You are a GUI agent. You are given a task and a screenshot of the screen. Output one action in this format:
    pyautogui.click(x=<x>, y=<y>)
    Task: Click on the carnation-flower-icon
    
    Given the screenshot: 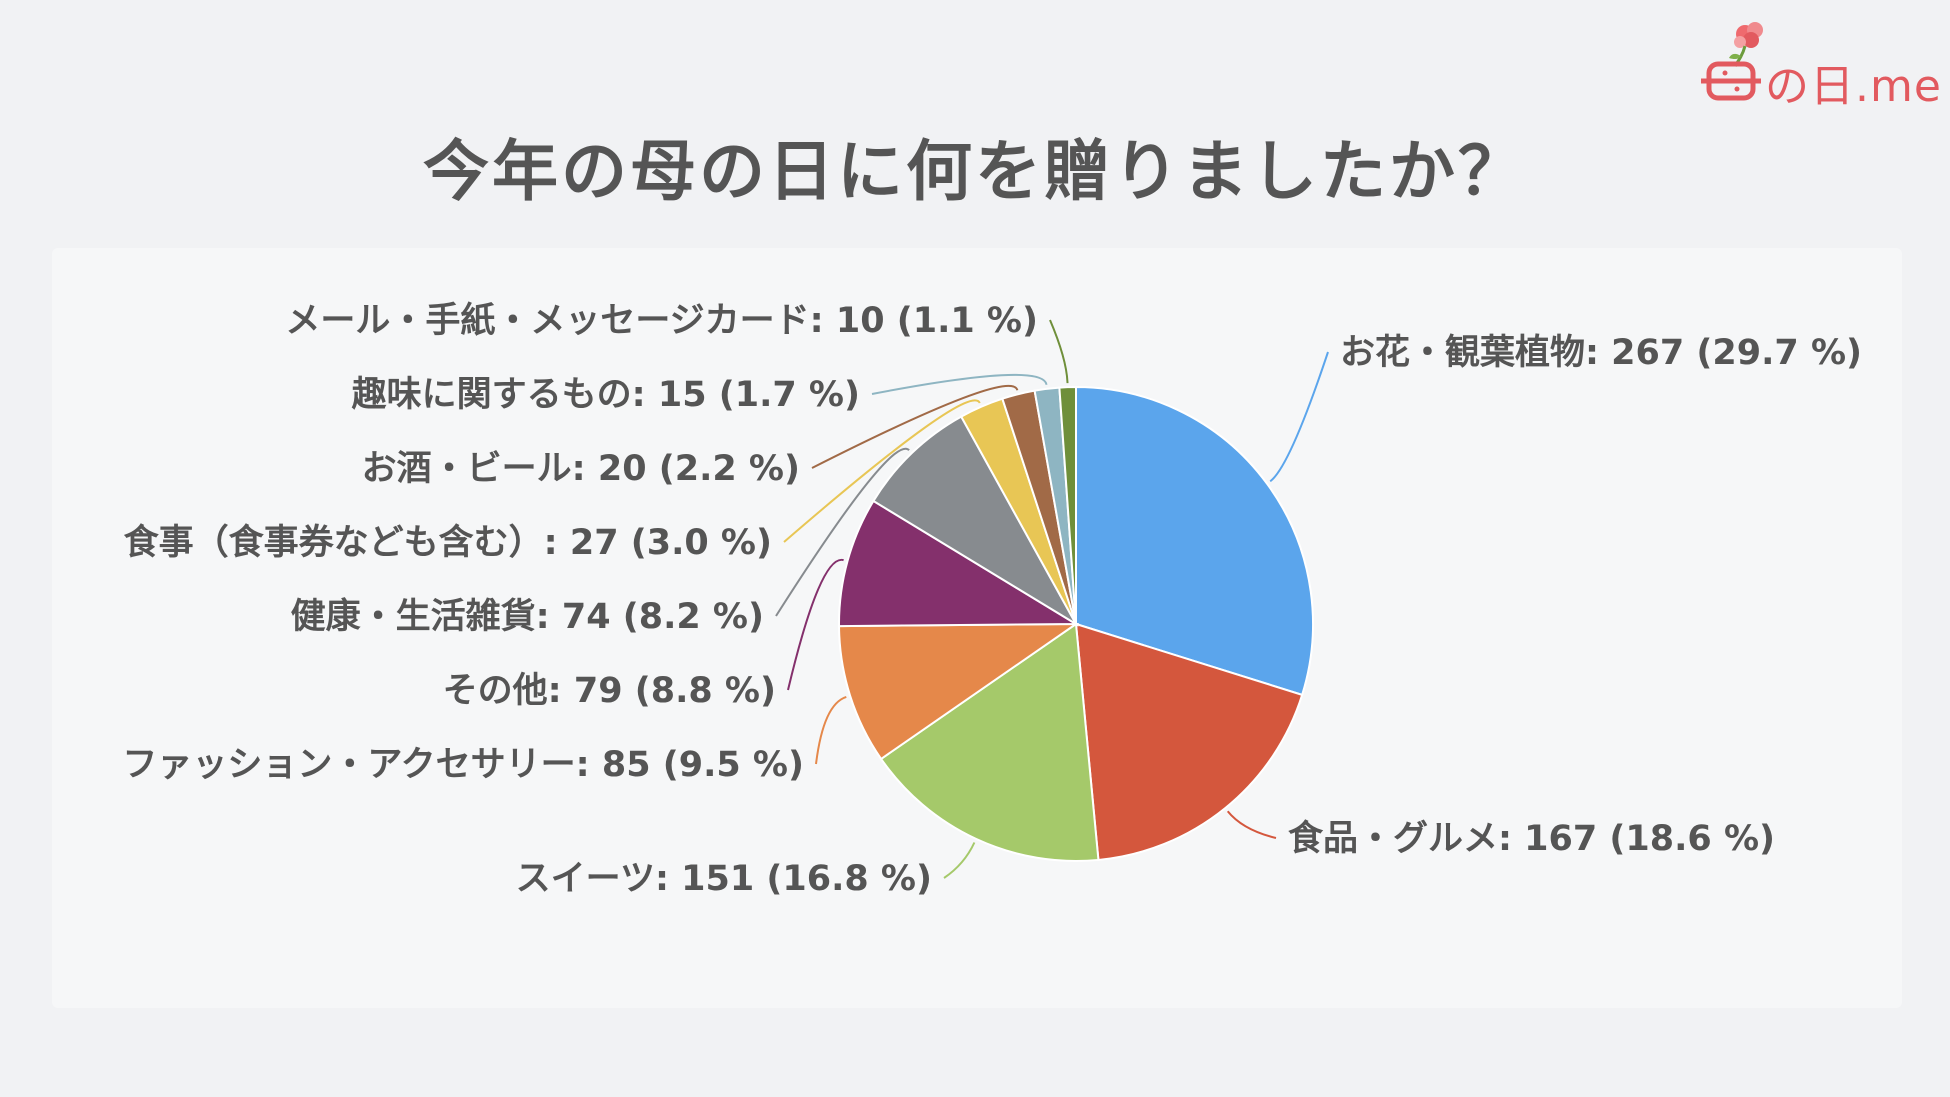 What is the action you would take?
    pyautogui.click(x=1732, y=61)
    